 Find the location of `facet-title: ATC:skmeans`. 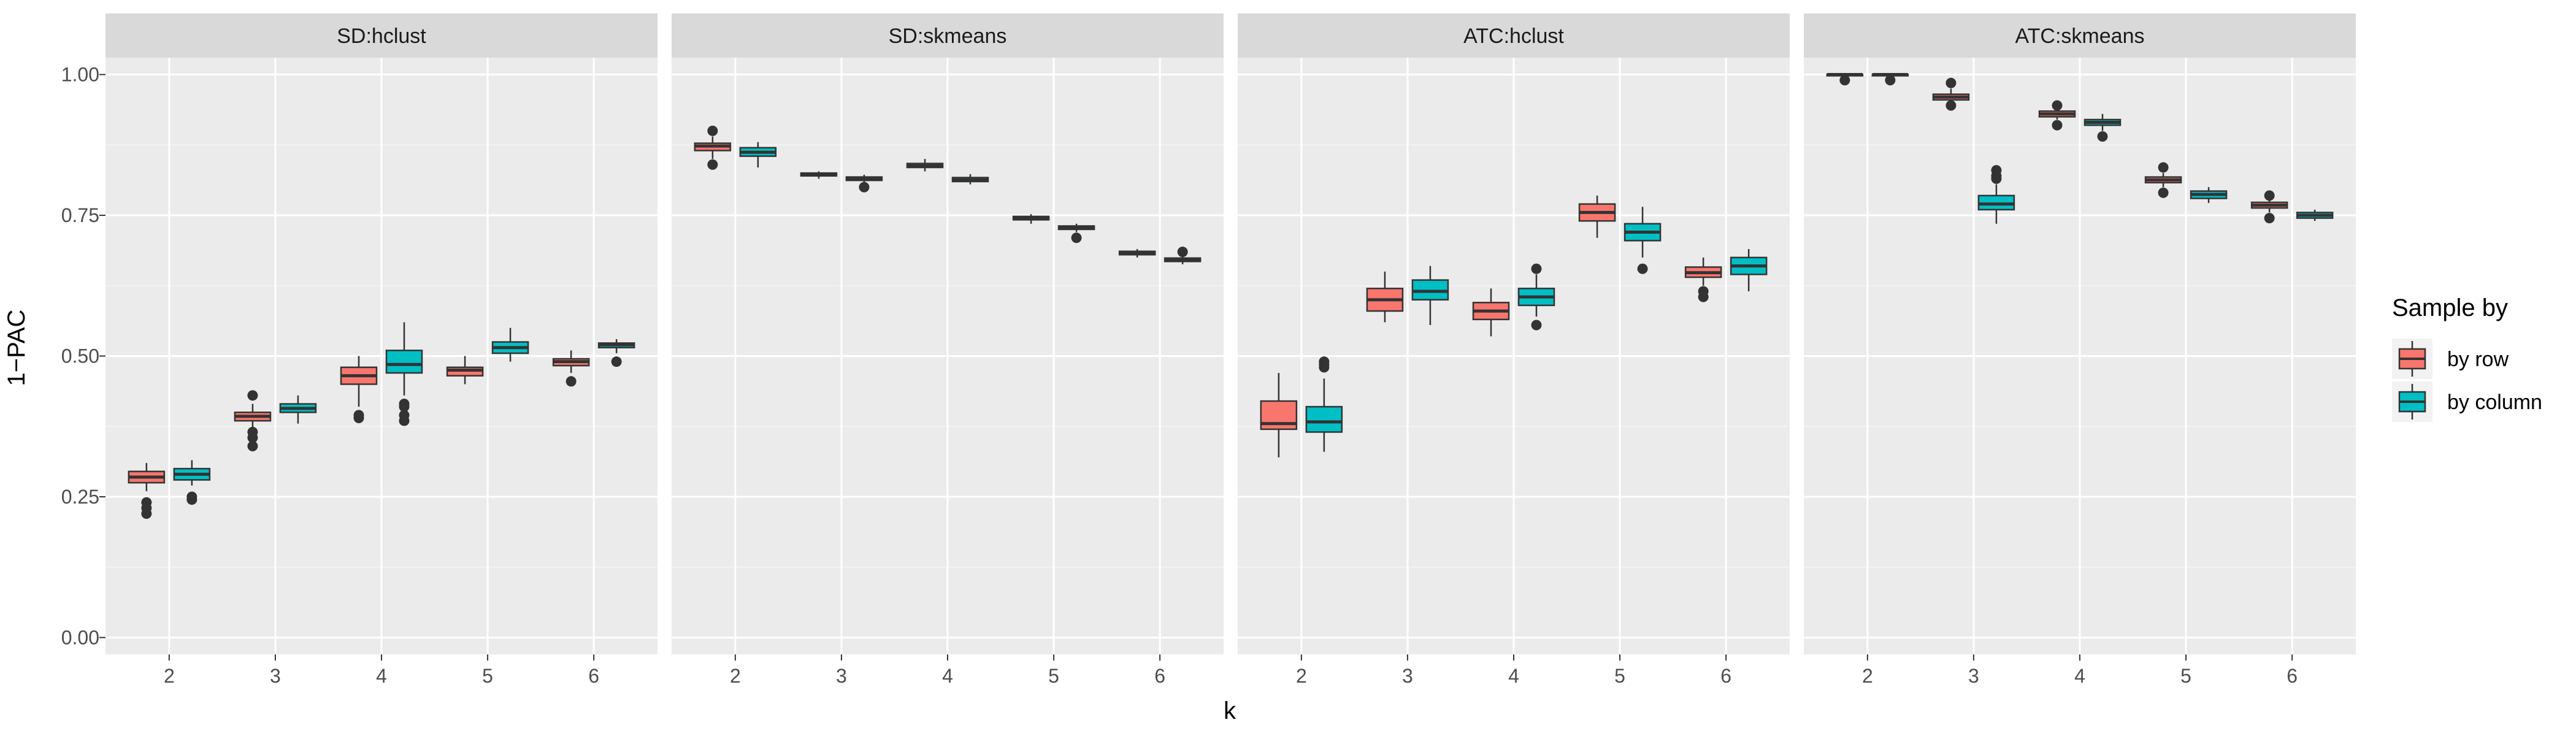

facet-title: ATC:skmeans is located at coordinates (2080, 36).